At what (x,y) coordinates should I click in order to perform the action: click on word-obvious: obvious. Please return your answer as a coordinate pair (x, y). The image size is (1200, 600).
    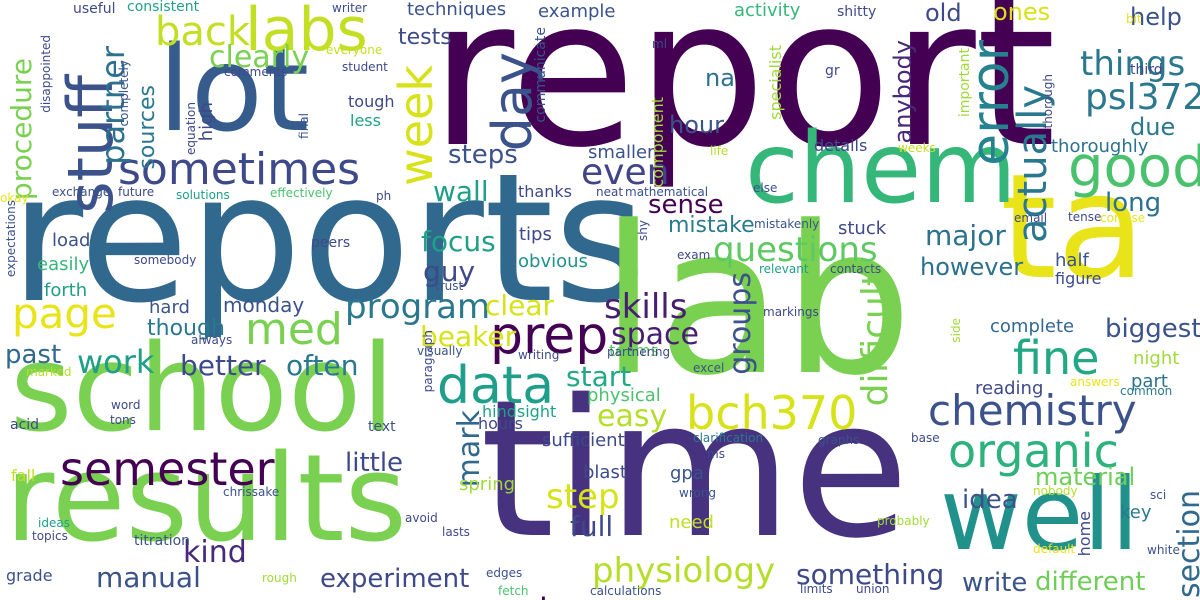
    Looking at the image, I should click on (553, 261).